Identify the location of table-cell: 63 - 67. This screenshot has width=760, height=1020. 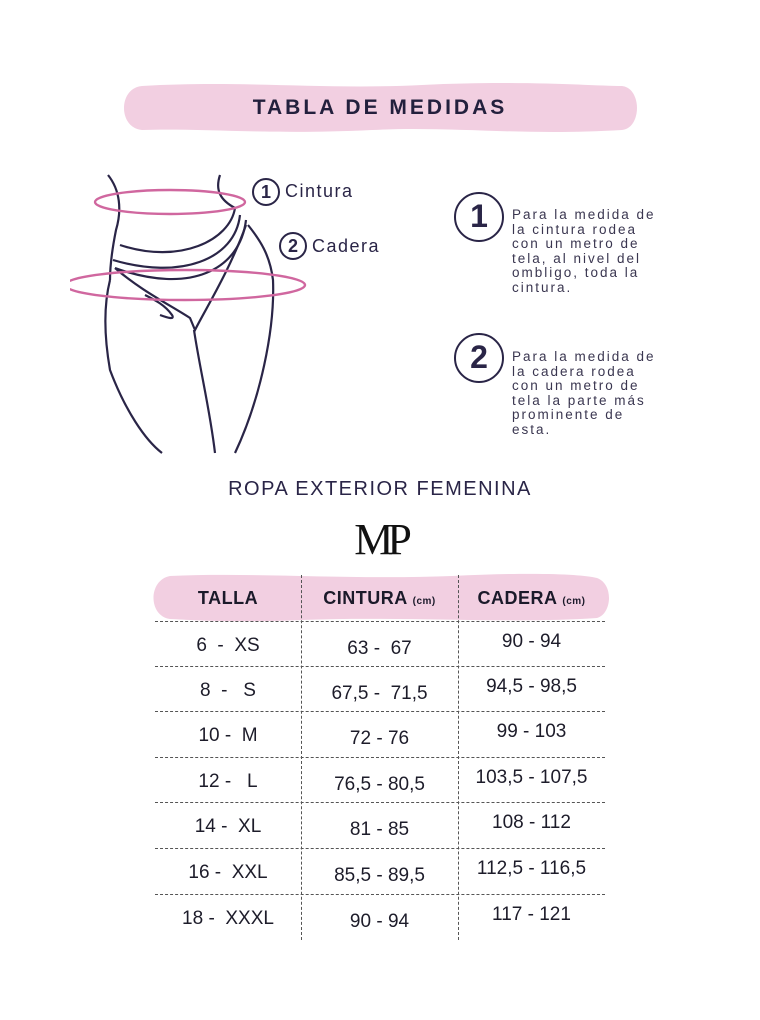
(379, 648).